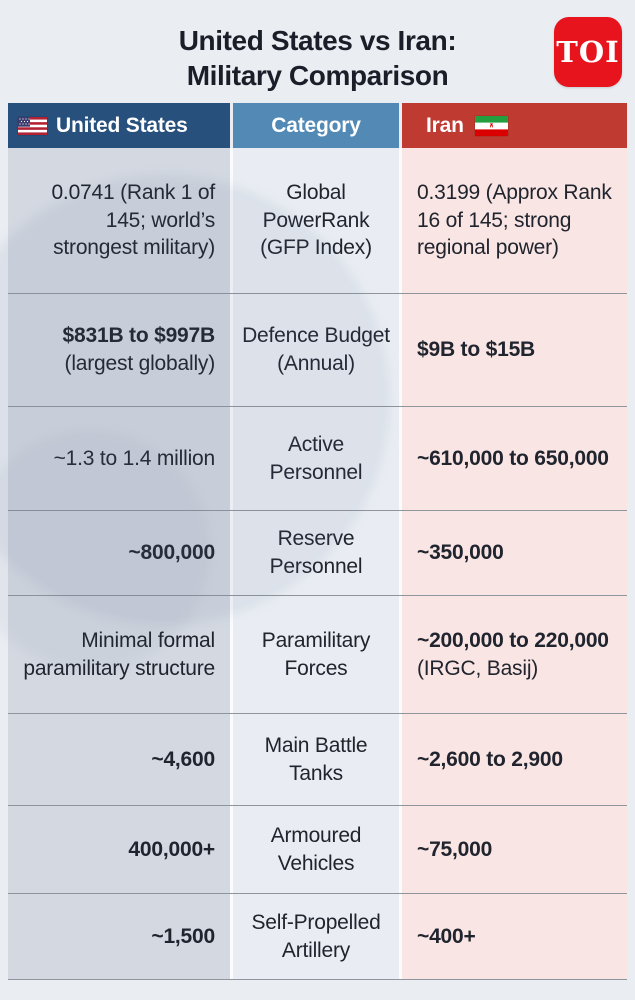  I want to click on table-row: 400,000+ Armoured Vehicles ~75,000, so click(317, 849).